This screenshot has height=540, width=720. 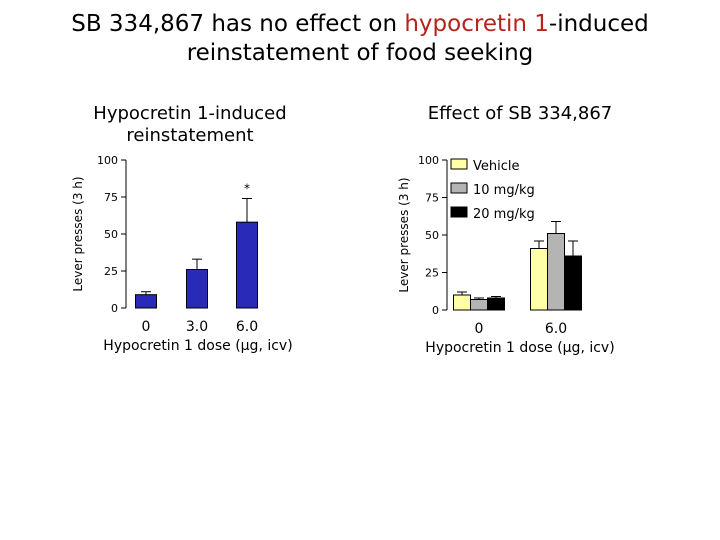 I want to click on legend-label: 20 mg/kg, so click(x=504, y=214).